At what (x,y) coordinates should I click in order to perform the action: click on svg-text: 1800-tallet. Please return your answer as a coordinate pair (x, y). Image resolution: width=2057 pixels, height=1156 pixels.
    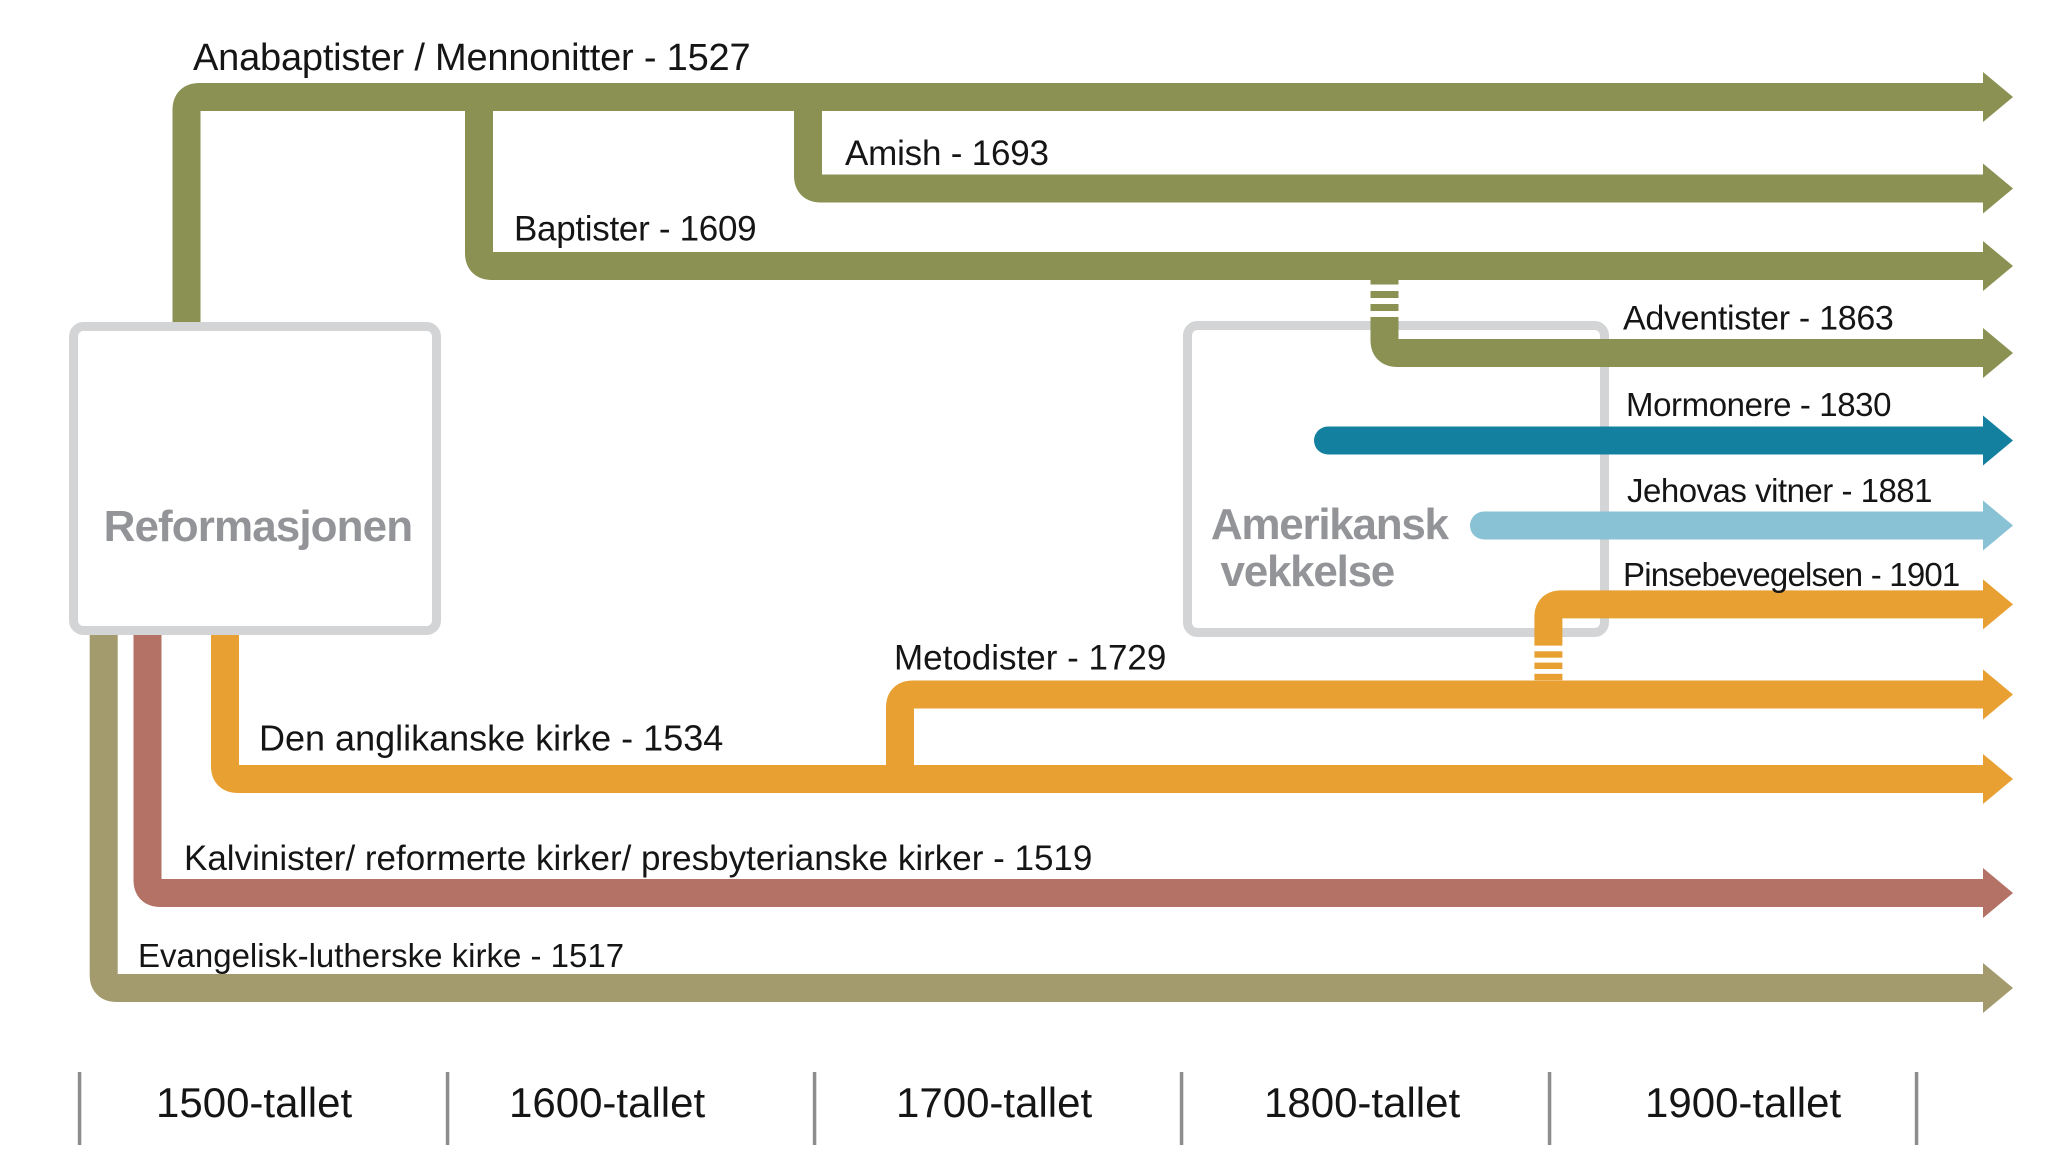
    Looking at the image, I should click on (1362, 1102).